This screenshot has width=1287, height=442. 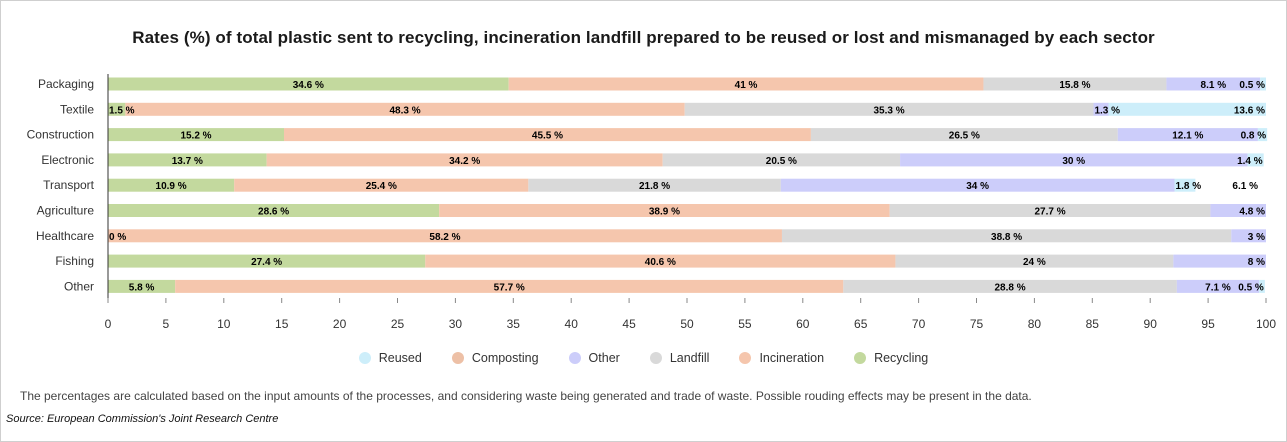 What do you see at coordinates (1245, 186) in the screenshot?
I see `data-label-transport-extra: 6.1 %` at bounding box center [1245, 186].